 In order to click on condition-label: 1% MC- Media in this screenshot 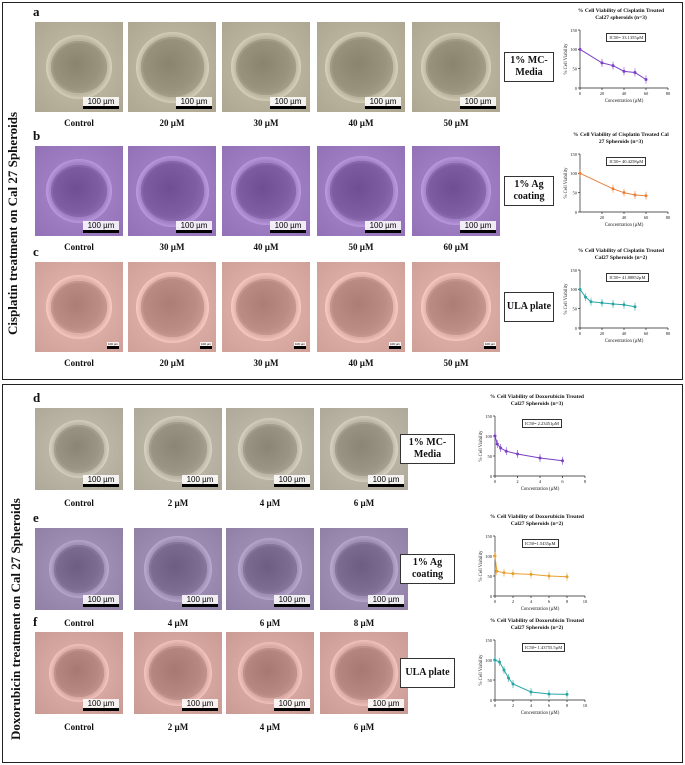, I will do `click(427, 449)`.